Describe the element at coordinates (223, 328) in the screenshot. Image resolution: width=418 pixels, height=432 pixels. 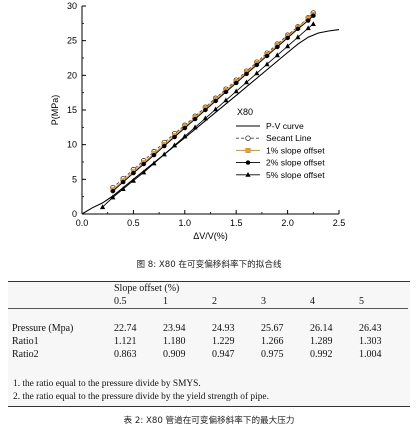
I see `table-cell: 24.93` at that location.